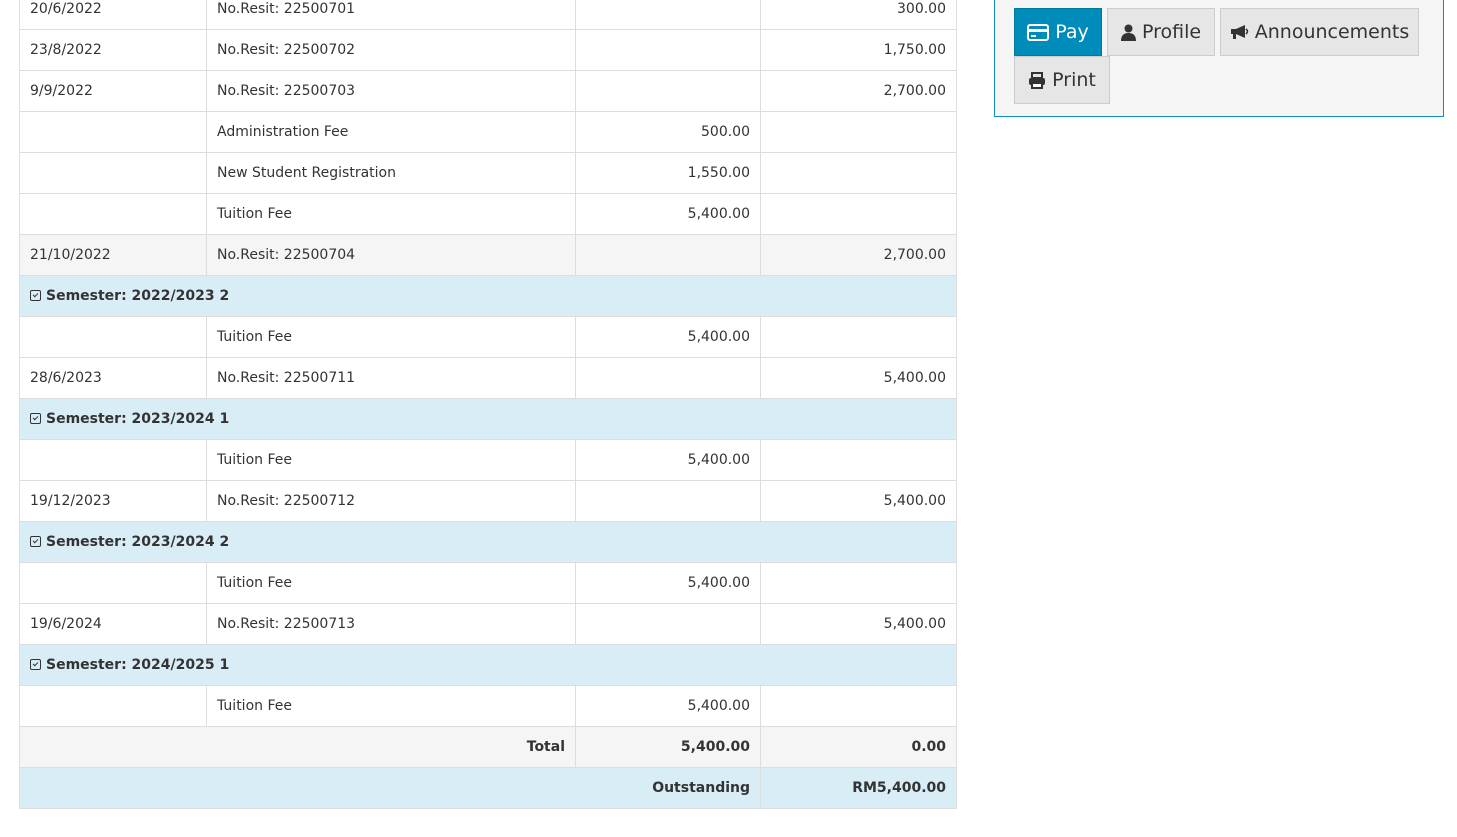 This screenshot has width=1457, height=837. I want to click on table-row: 9/9/2022 No.Resit: 22500703 2,700.00, so click(488, 91).